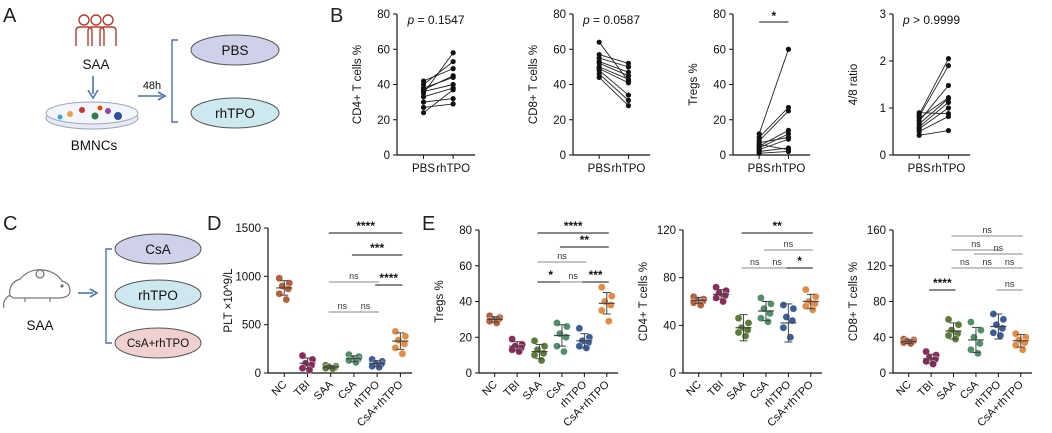 This screenshot has height=433, width=1052. I want to click on e3-ytick-label: 120, so click(876, 267).